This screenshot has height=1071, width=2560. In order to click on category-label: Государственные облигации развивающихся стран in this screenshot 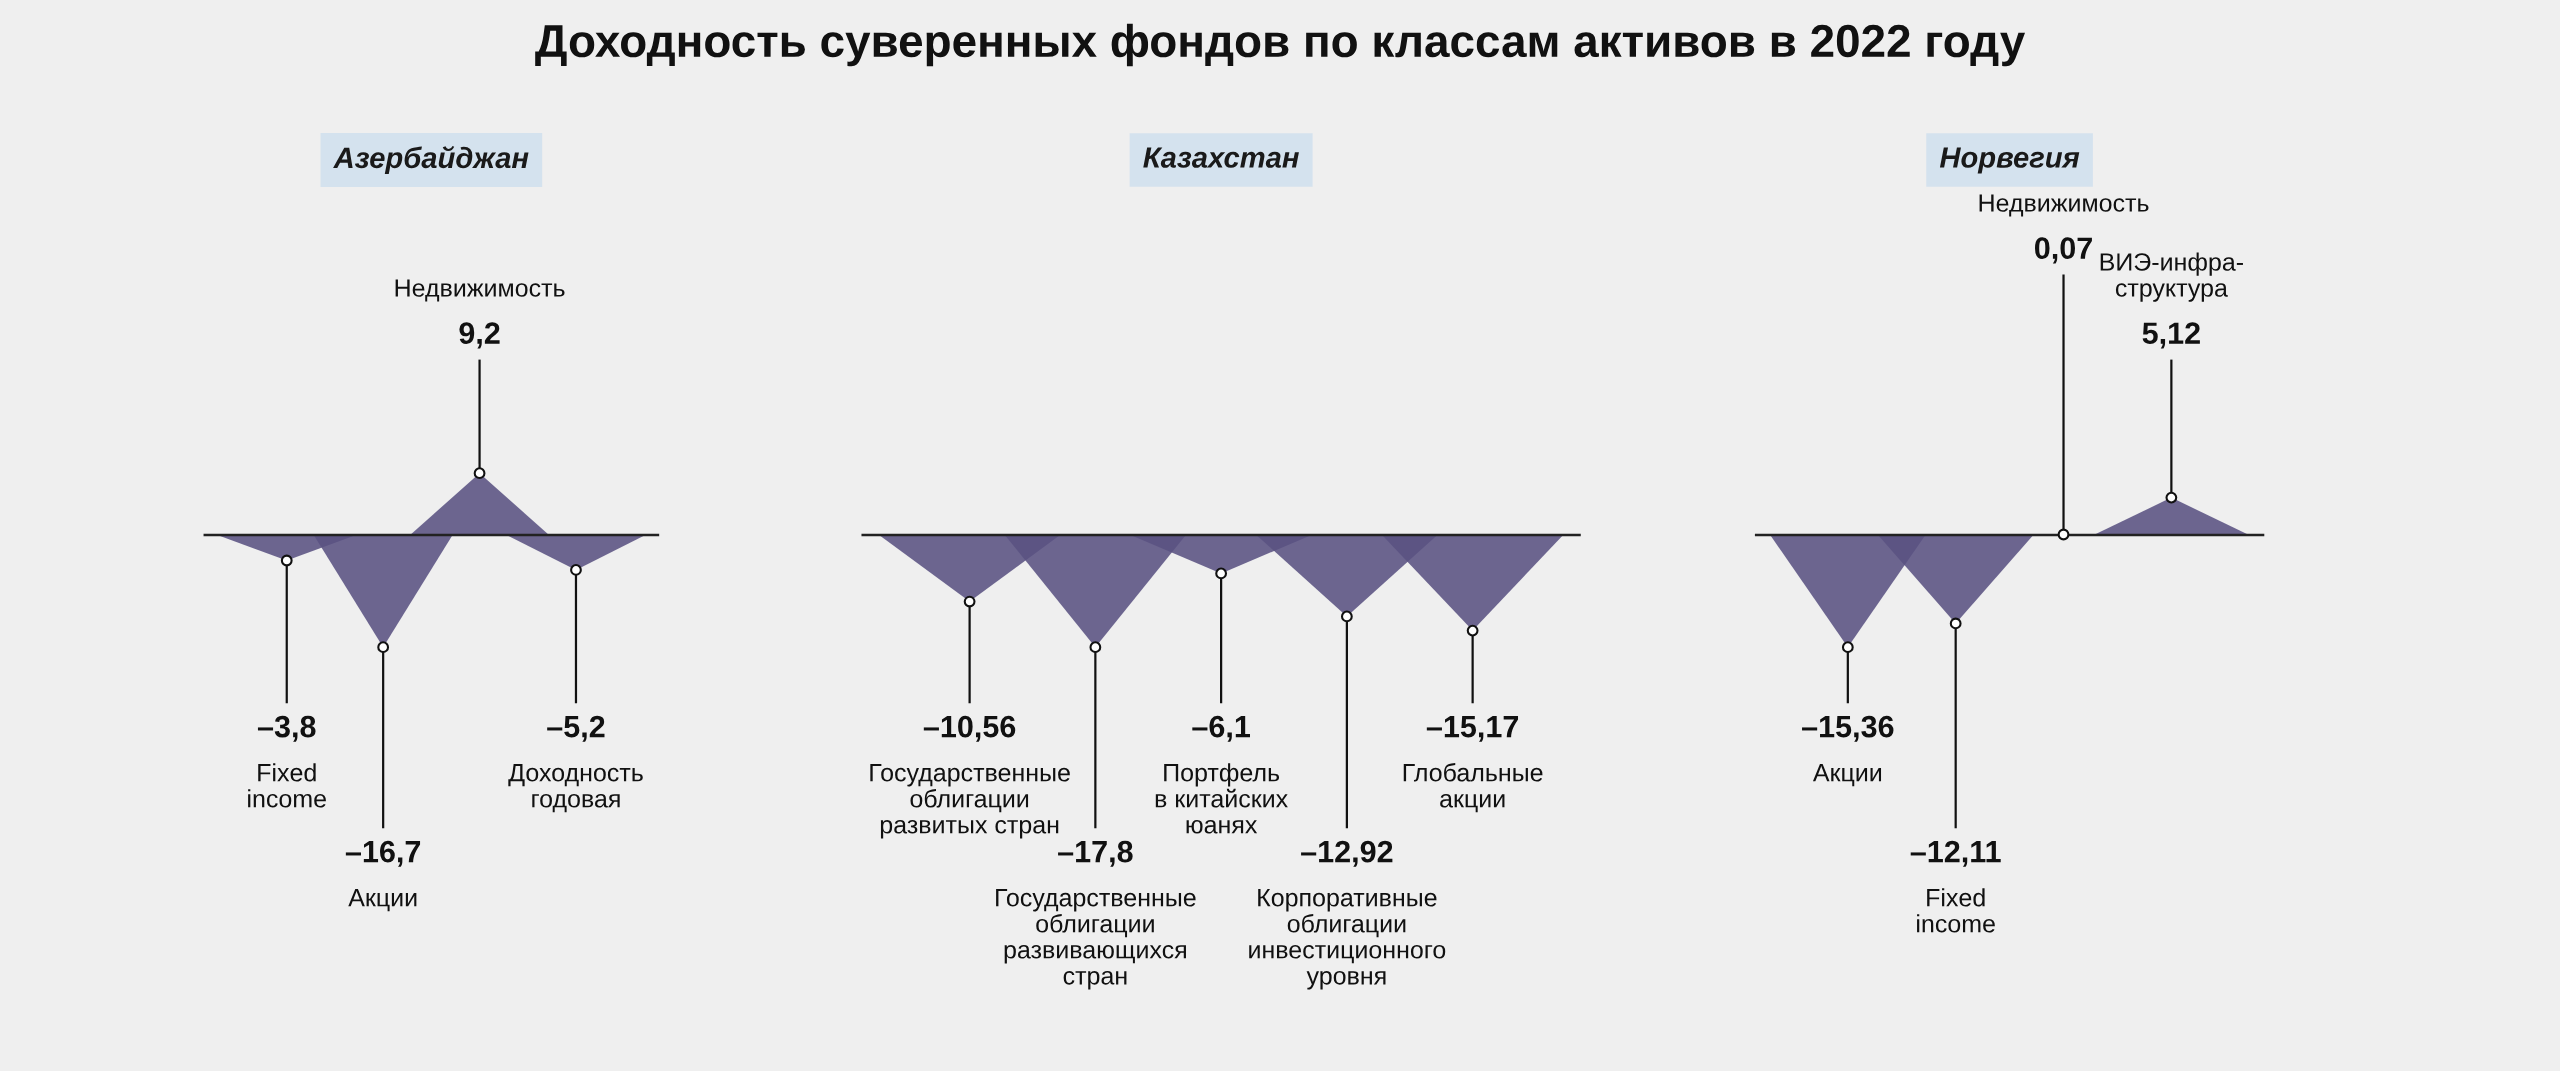, I will do `click(1096, 939)`.